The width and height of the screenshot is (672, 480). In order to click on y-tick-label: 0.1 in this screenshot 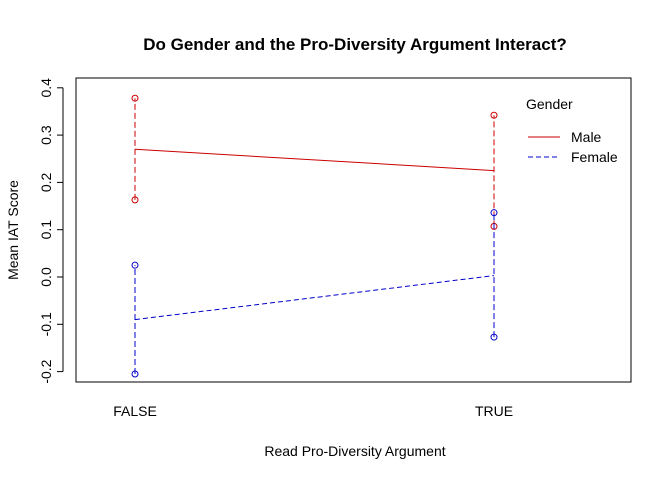, I will do `click(46, 230)`.